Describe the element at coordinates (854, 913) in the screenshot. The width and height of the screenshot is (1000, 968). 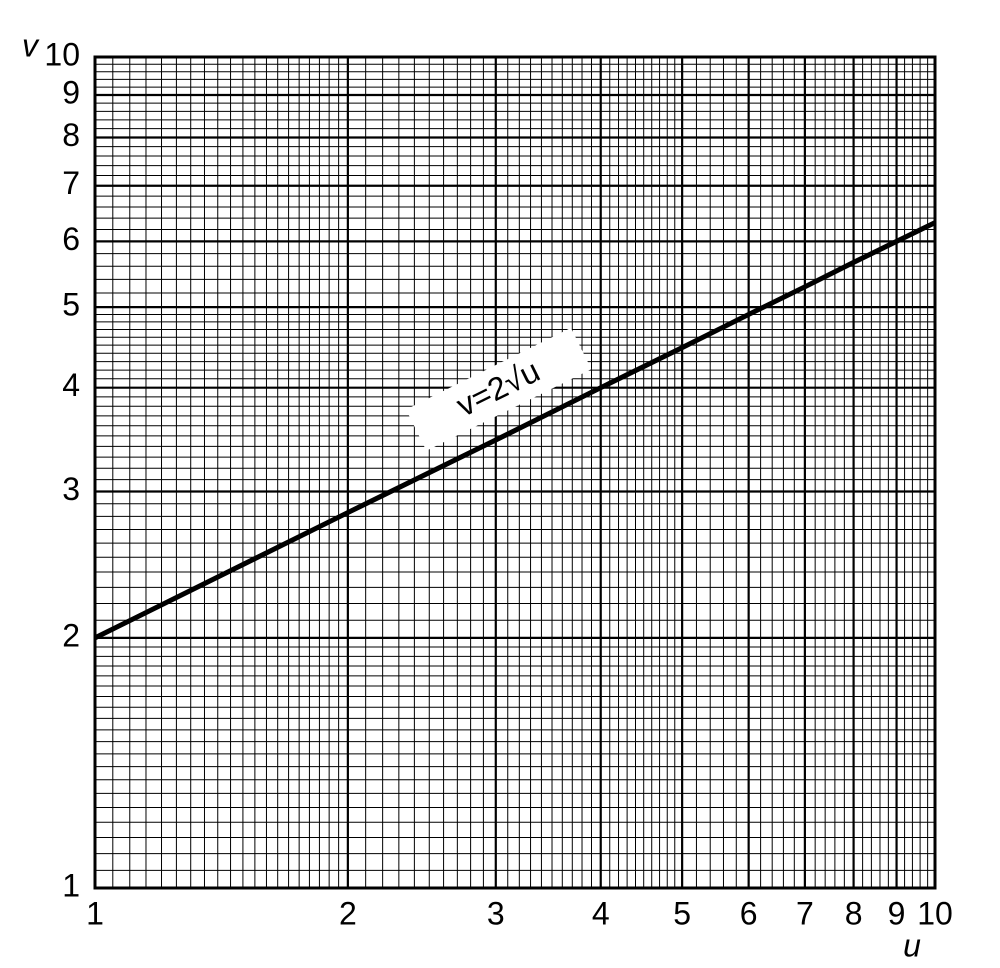
I see `x-tick-label: 8` at that location.